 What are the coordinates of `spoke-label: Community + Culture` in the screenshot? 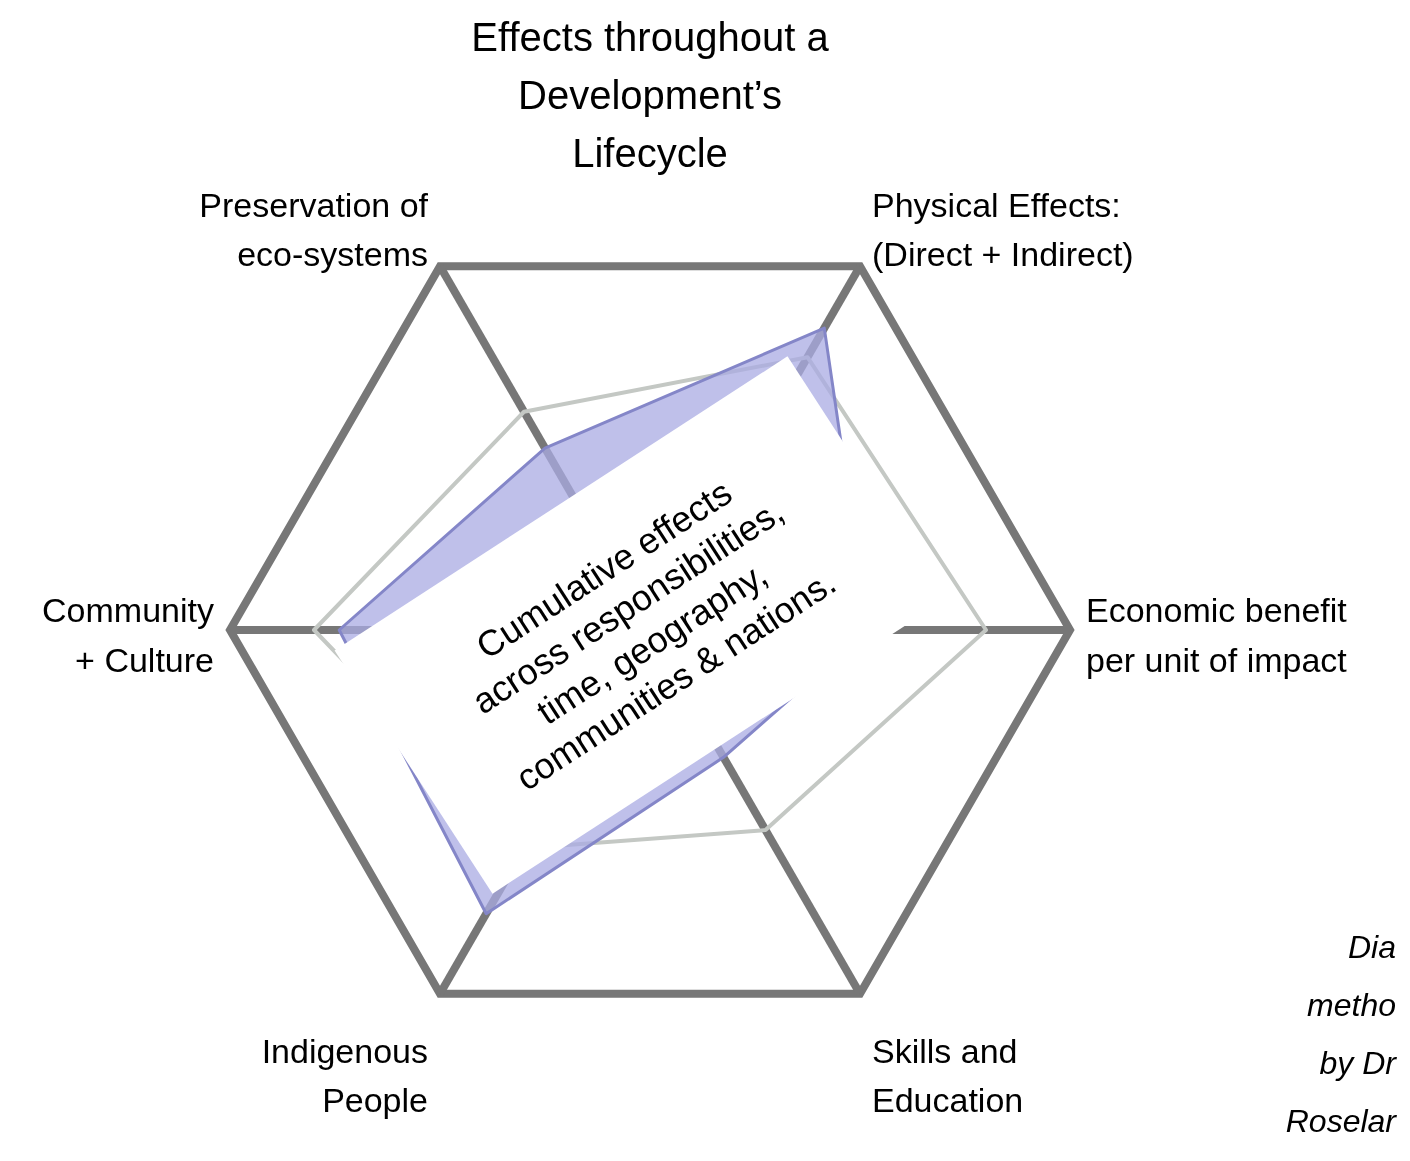 It's located at (128, 635).